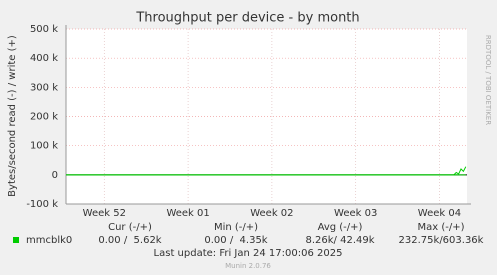 The width and height of the screenshot is (497, 275). What do you see at coordinates (55, 175) in the screenshot?
I see `y-tick-label: 0` at bounding box center [55, 175].